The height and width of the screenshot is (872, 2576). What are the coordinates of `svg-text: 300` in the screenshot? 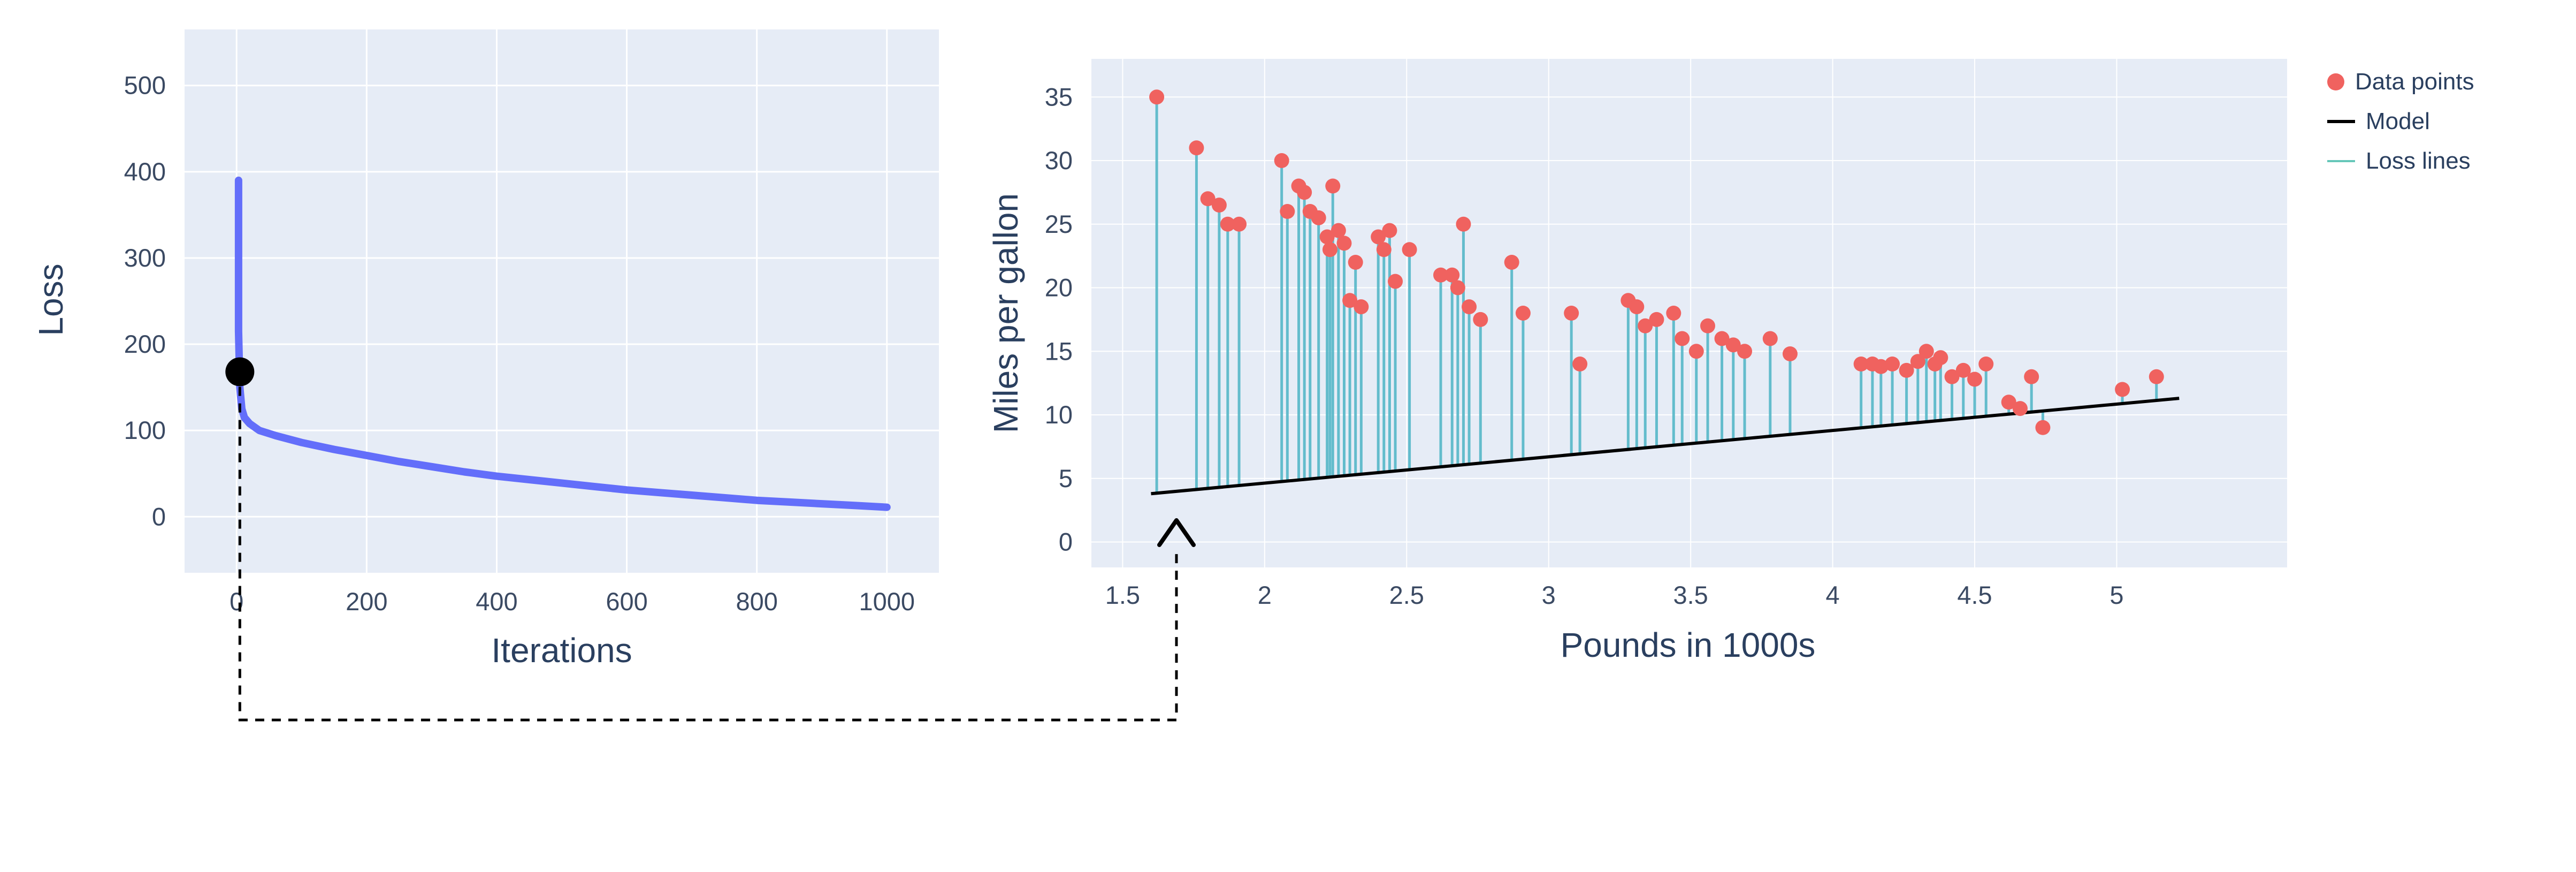 It's located at (145, 258).